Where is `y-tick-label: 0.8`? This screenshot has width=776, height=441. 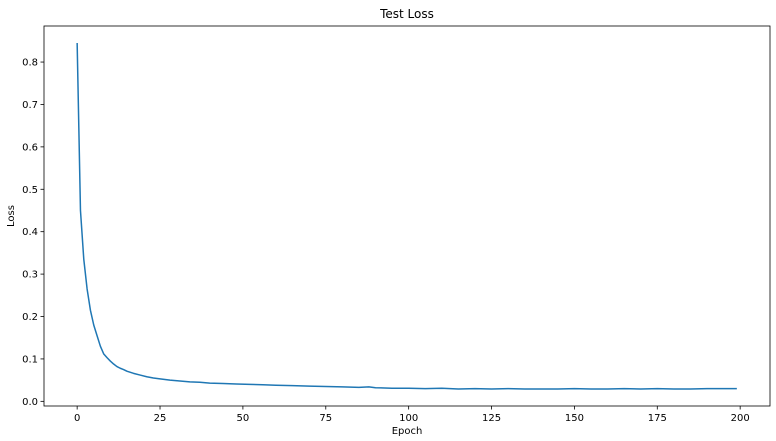
y-tick-label: 0.8 is located at coordinates (30, 63).